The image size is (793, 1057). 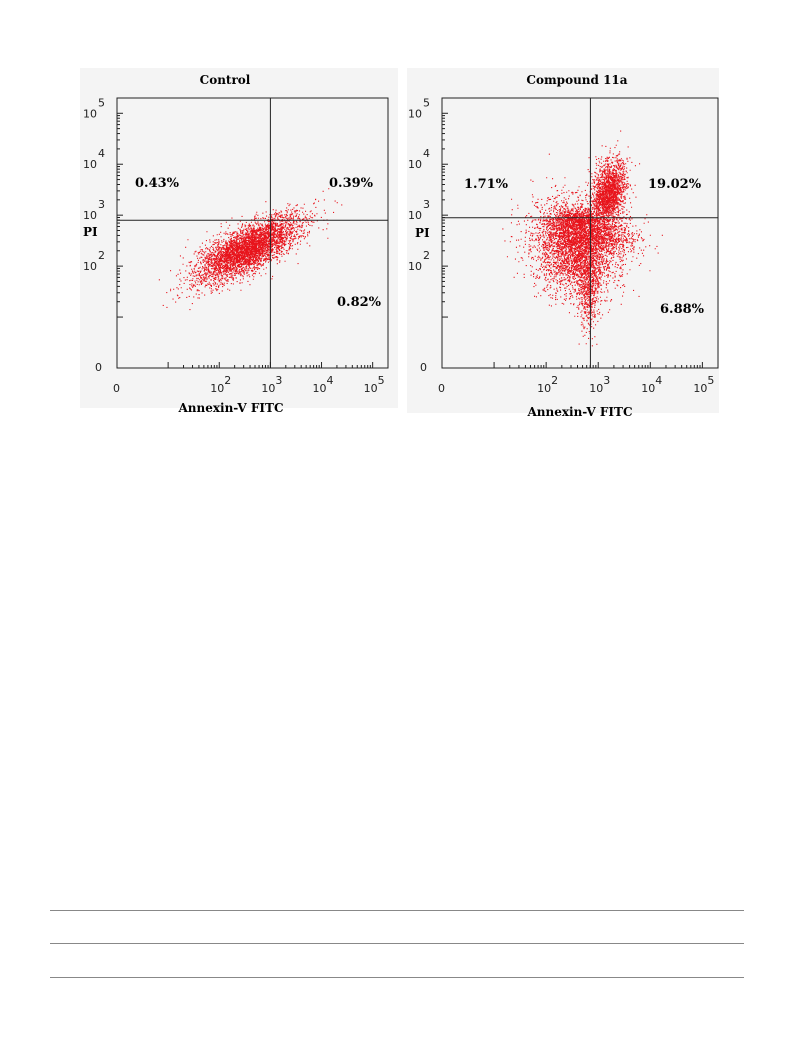 What do you see at coordinates (359, 302) in the screenshot?
I see `quadrant-lower-right-percent: 0.82%` at bounding box center [359, 302].